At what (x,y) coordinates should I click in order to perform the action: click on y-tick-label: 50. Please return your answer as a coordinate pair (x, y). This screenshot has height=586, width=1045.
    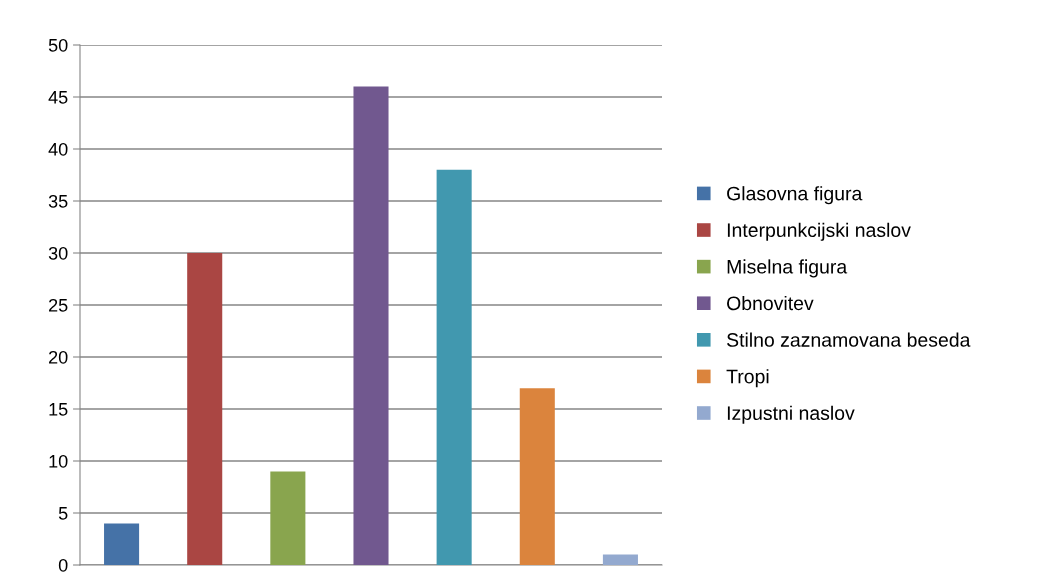
    Looking at the image, I should click on (58, 45).